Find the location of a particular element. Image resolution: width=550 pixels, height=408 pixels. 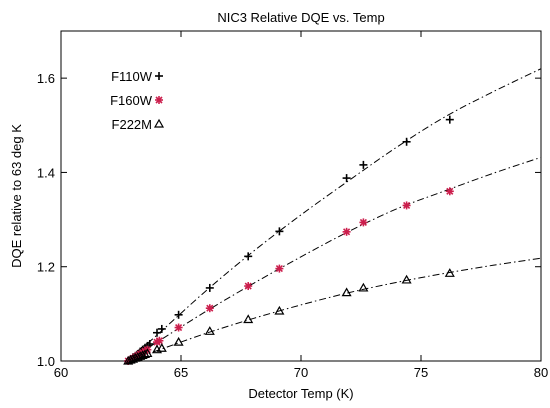

legend-label-f222m: F222M is located at coordinates (132, 124).